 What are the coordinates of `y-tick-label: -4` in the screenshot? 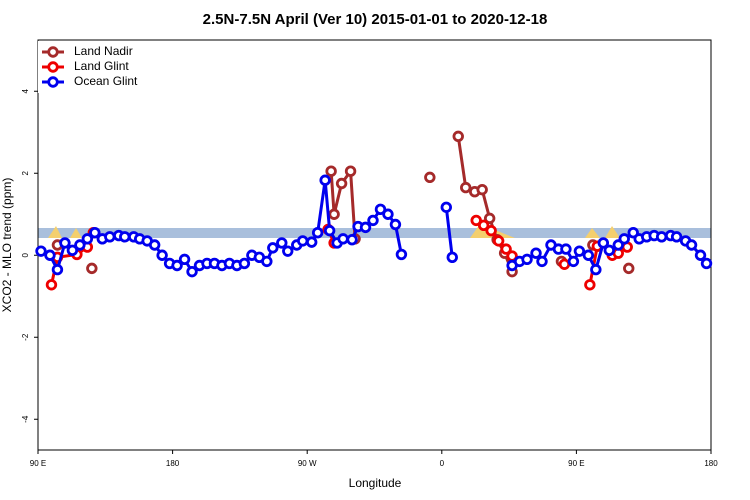 It's located at (25, 419).